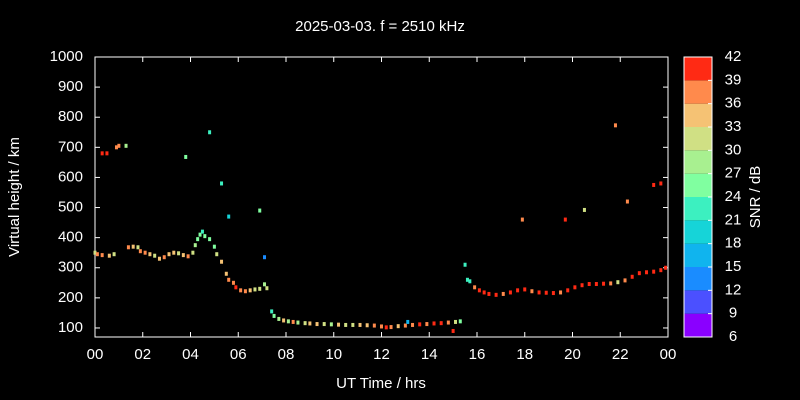 The image size is (800, 400). Describe the element at coordinates (733, 126) in the screenshot. I see `colorbar-tick-label: 33` at that location.